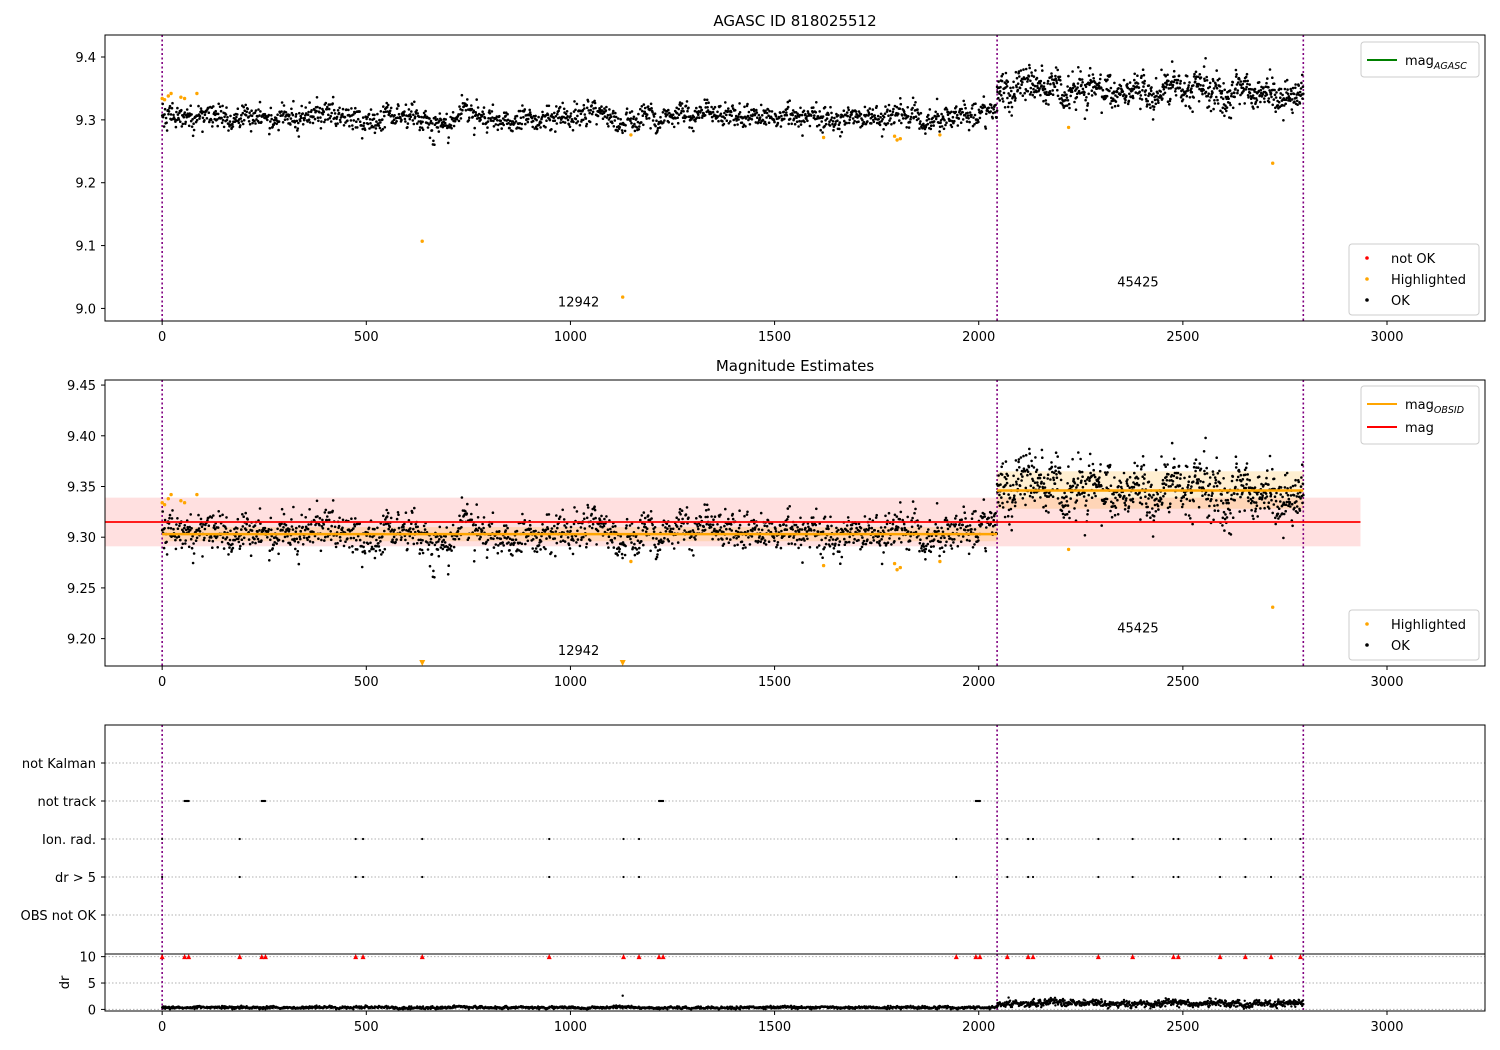  What do you see at coordinates (1367, 300) in the screenshot?
I see `legend-point-swatch` at bounding box center [1367, 300].